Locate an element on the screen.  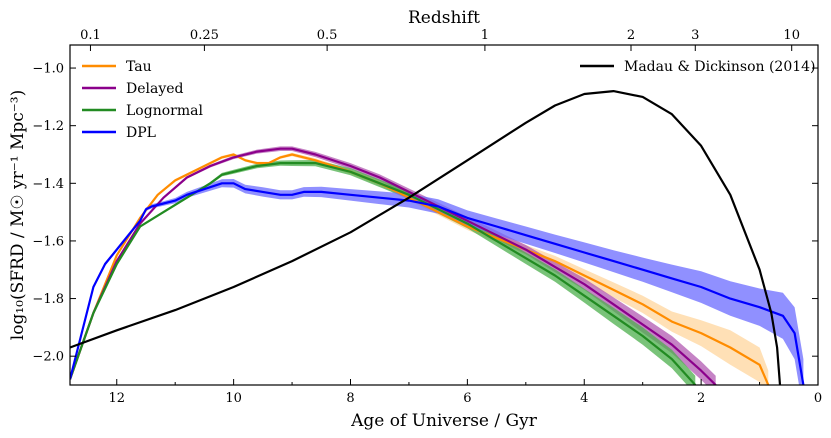
y-tick-label: −1.2 is located at coordinates (48, 126).